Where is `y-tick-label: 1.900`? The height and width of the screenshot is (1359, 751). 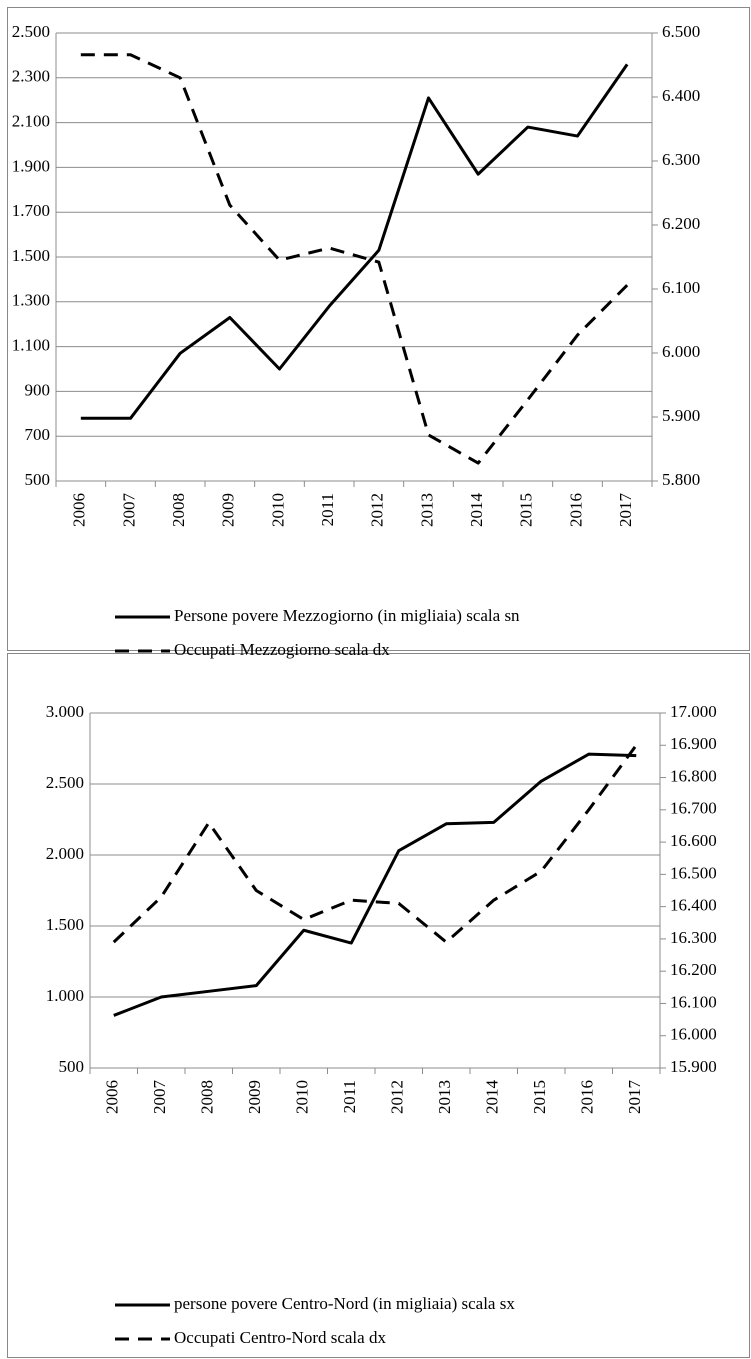 y-tick-label: 1.900 is located at coordinates (31, 165).